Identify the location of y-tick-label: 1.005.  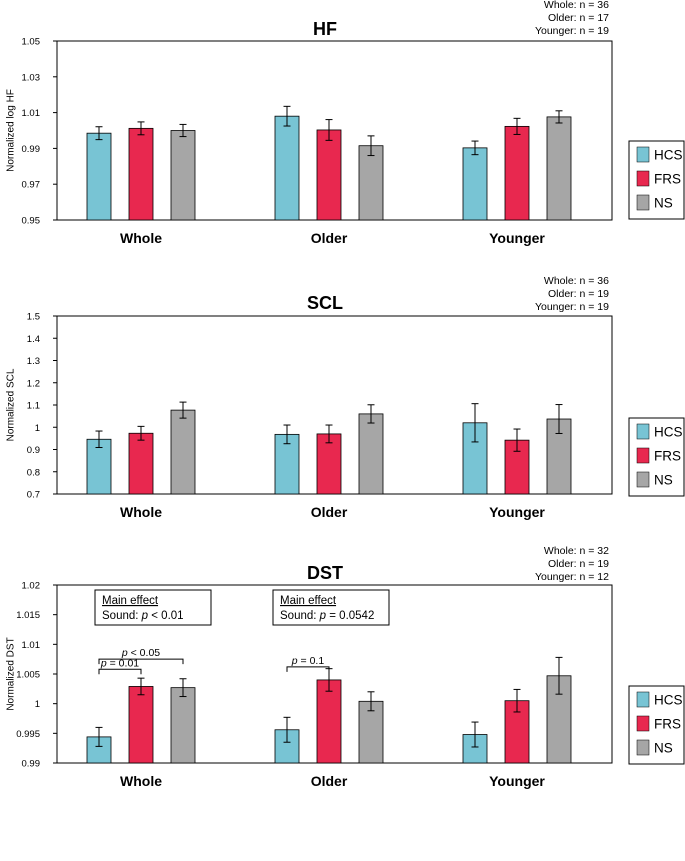
(28, 675).